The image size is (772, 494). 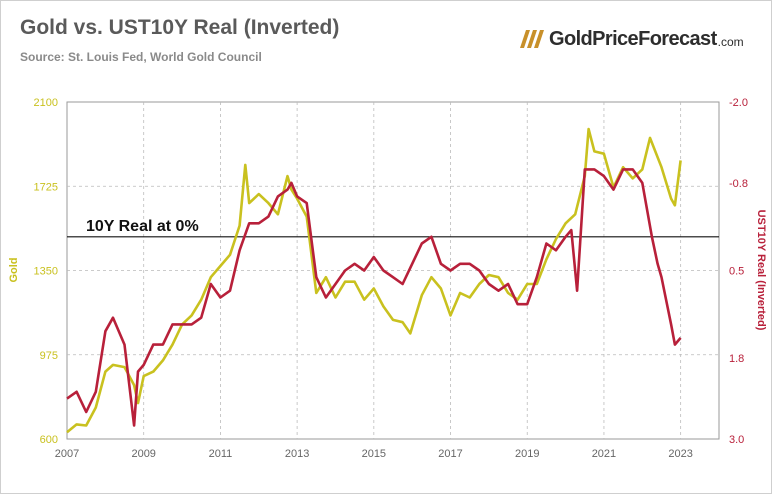 I want to click on left-tick-label: 600, so click(x=49, y=440).